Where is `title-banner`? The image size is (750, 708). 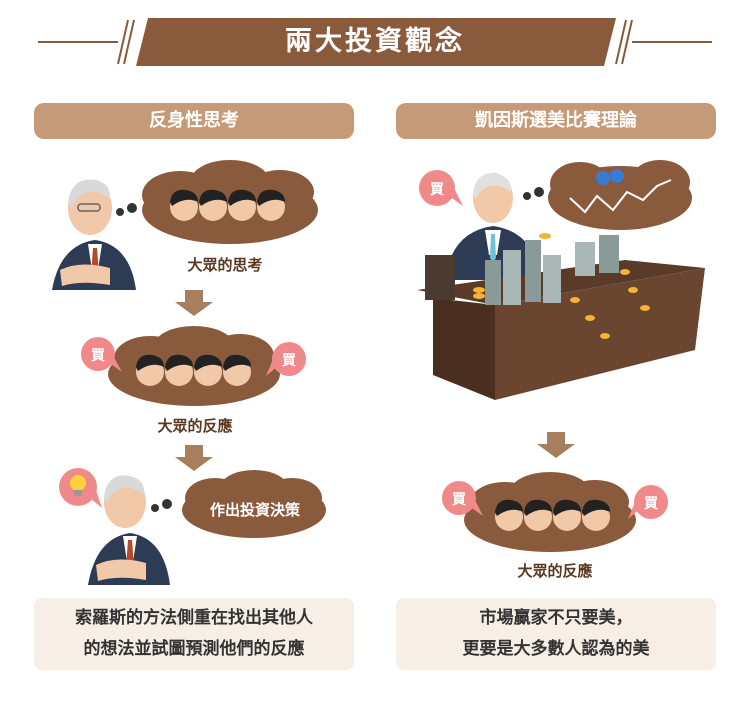
title-banner is located at coordinates (375, 40).